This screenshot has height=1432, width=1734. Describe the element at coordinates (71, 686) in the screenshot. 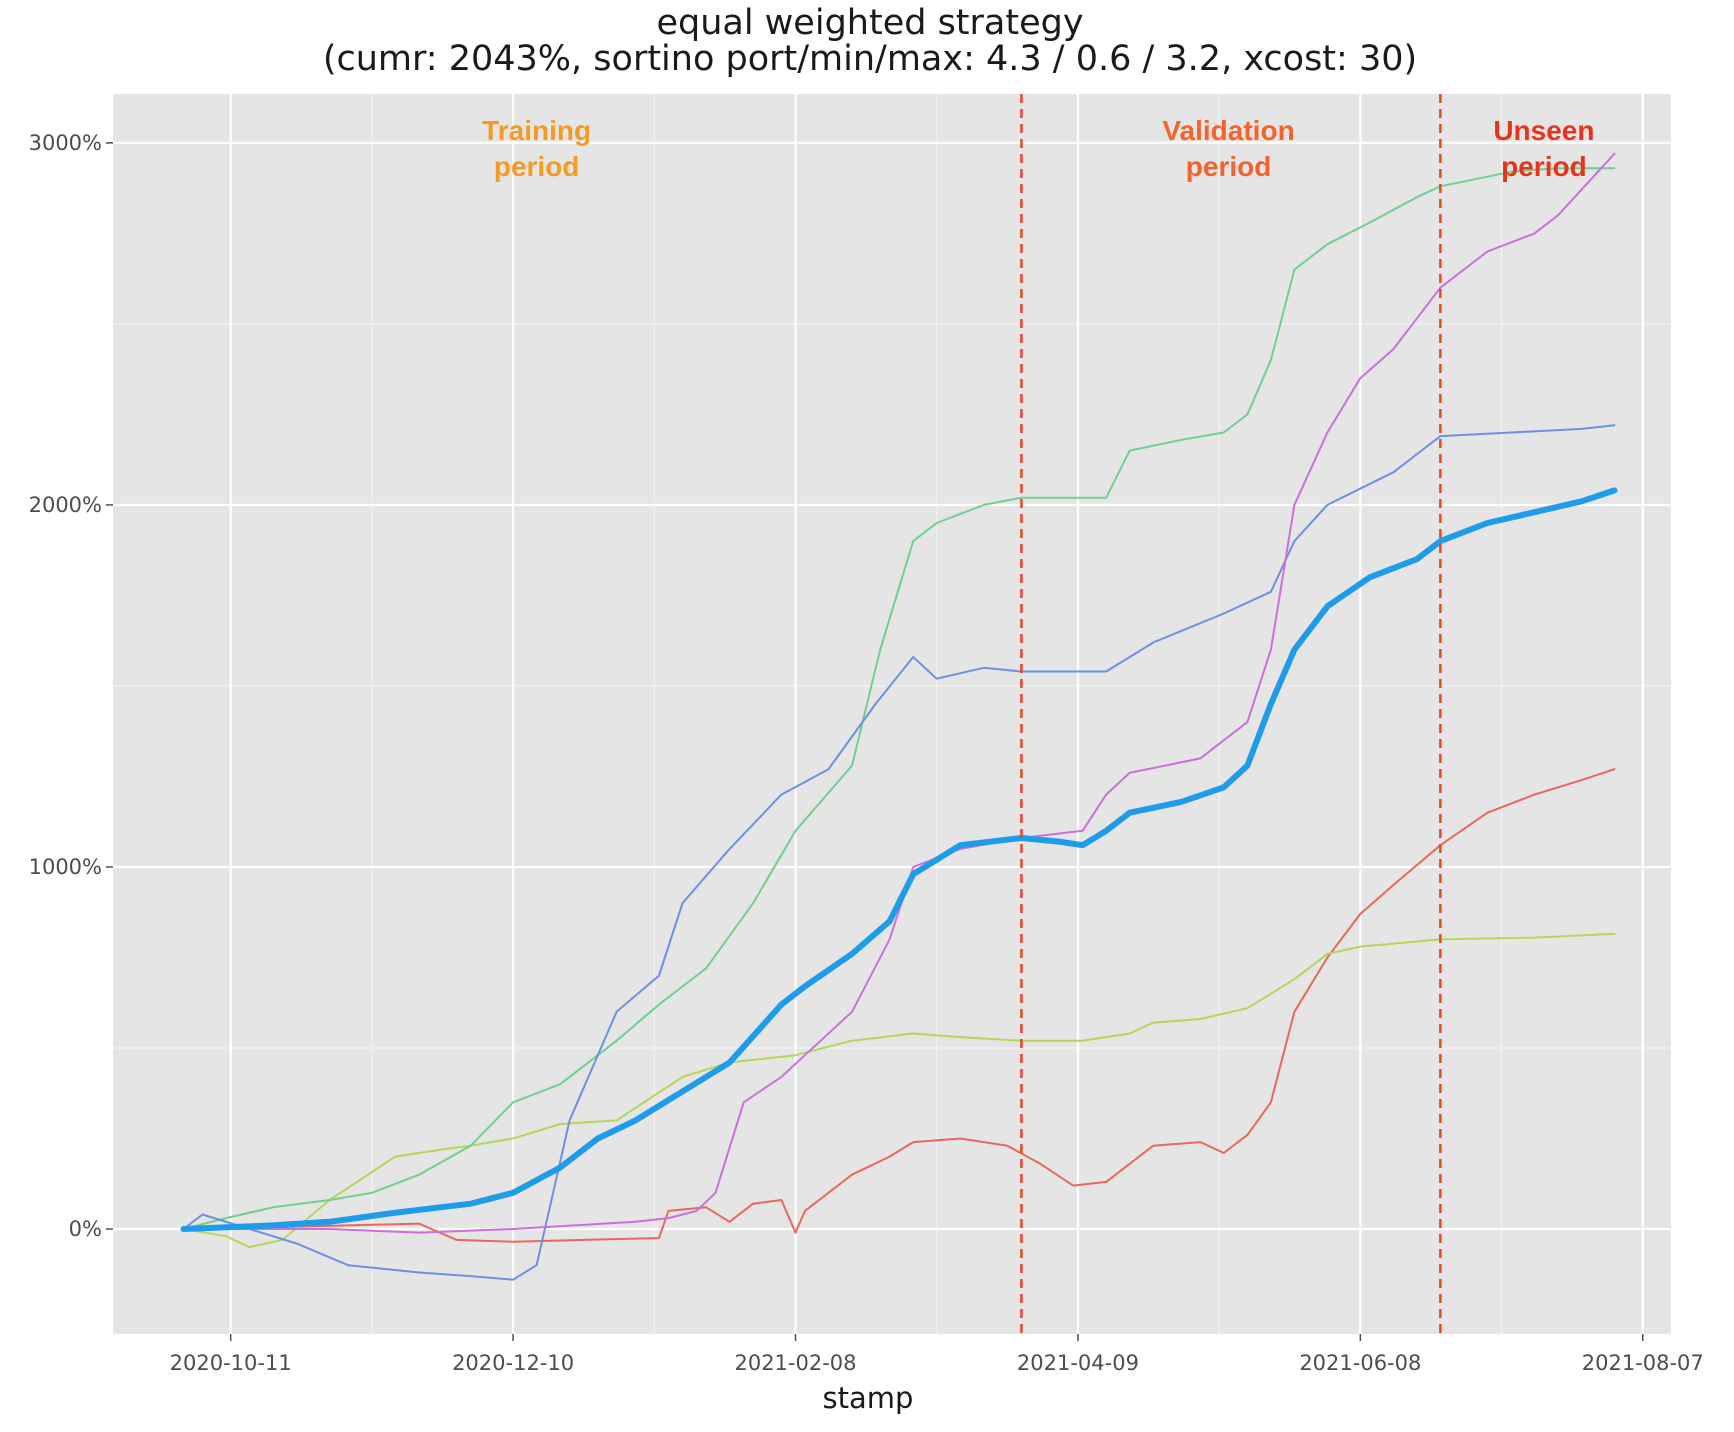

I see `y-axis-ticks: 0% 1000% 2000% 3000%` at that location.